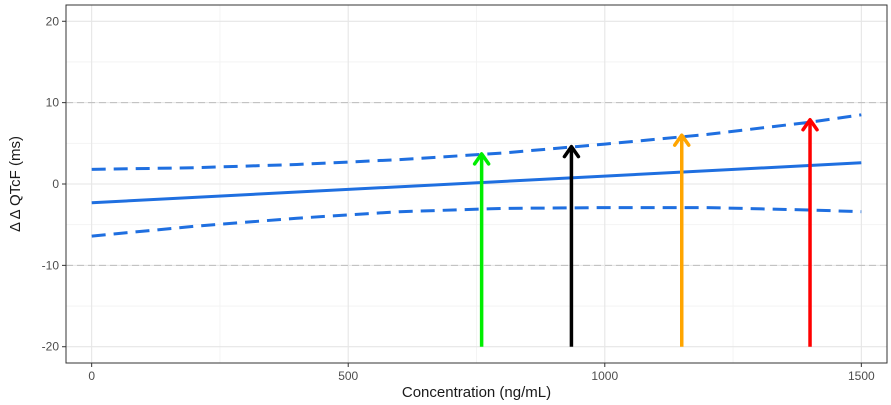 The height and width of the screenshot is (405, 891). I want to click on y-tick-label: 20, so click(53, 21).